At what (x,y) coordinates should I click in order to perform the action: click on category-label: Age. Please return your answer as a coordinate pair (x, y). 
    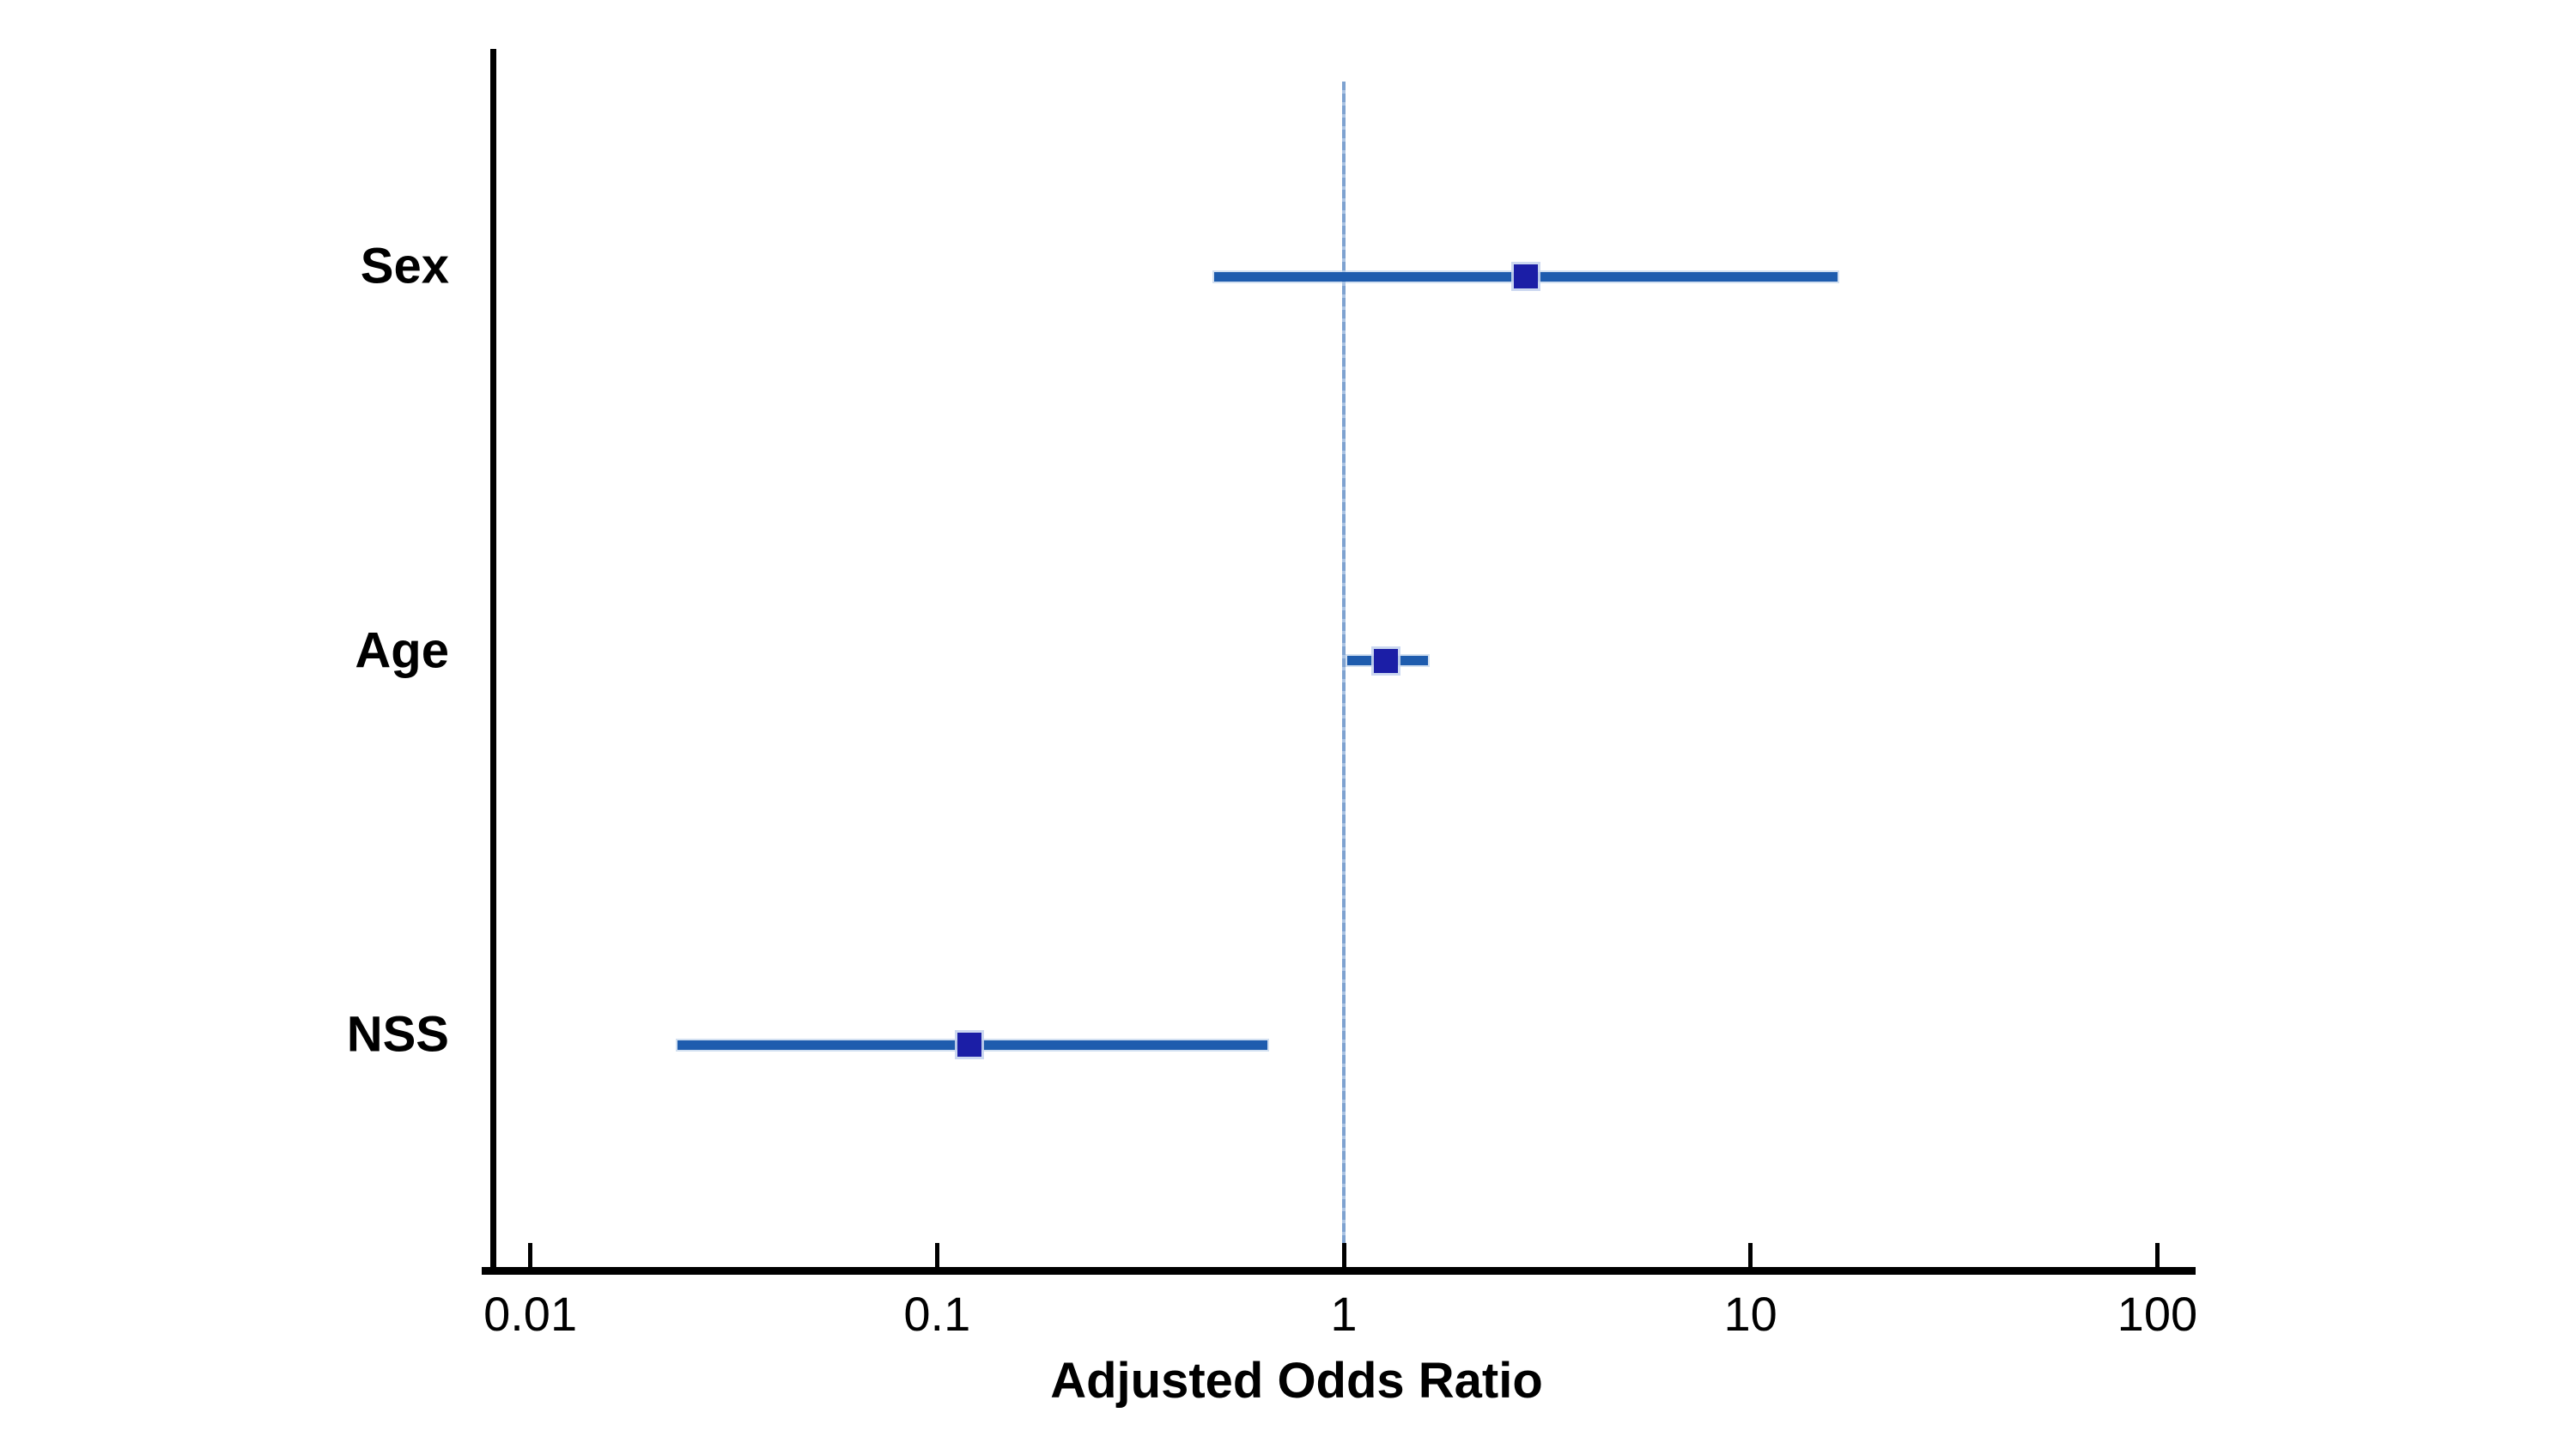
    Looking at the image, I should click on (402, 650).